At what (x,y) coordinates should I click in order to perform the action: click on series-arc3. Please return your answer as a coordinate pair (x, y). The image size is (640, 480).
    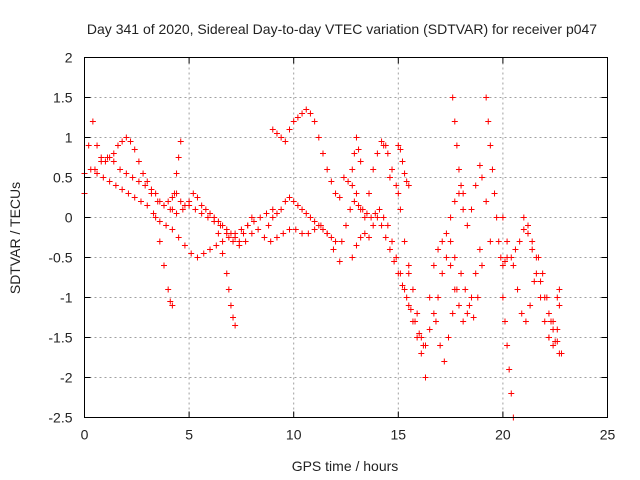
    Looking at the image, I should click on (217, 209).